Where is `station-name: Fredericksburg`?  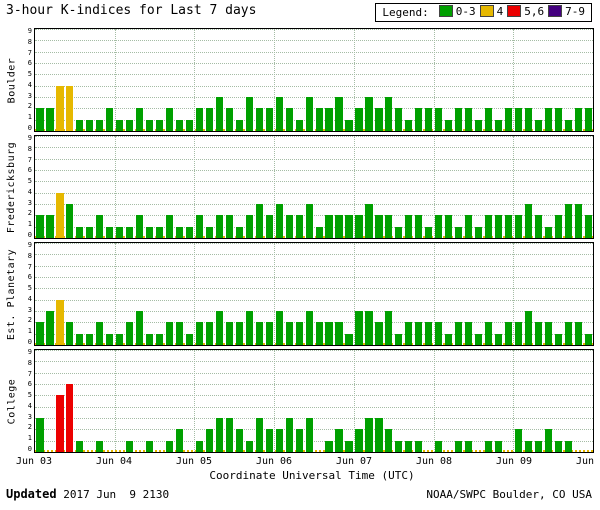
station-name: Fredericksburg is located at coordinates (12, 187).